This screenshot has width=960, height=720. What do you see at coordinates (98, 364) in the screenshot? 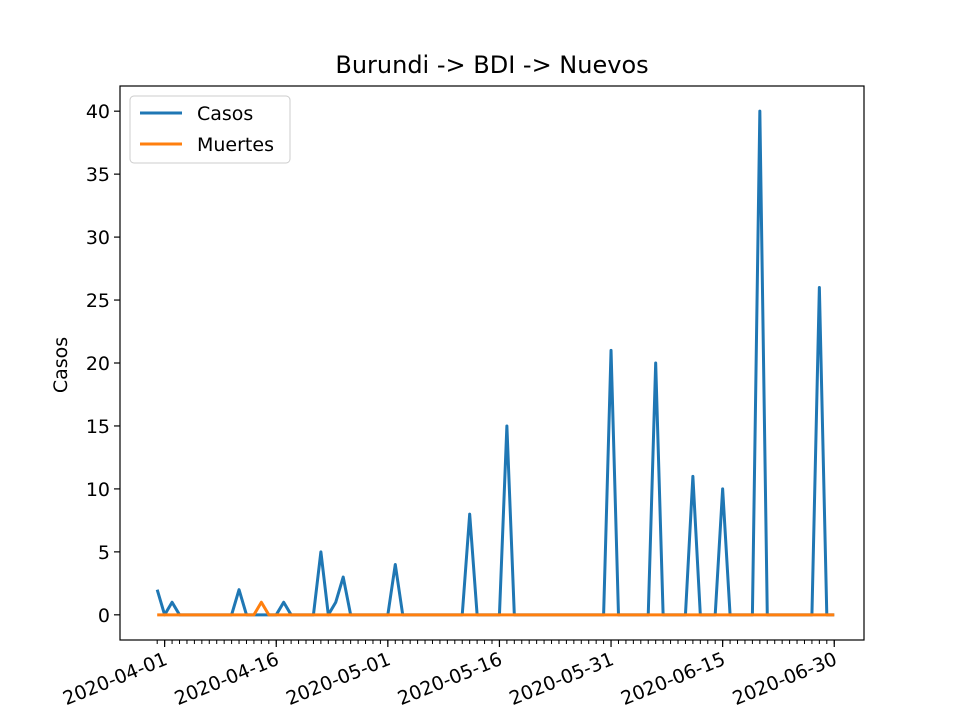
I see `y-tick-label: 20` at bounding box center [98, 364].